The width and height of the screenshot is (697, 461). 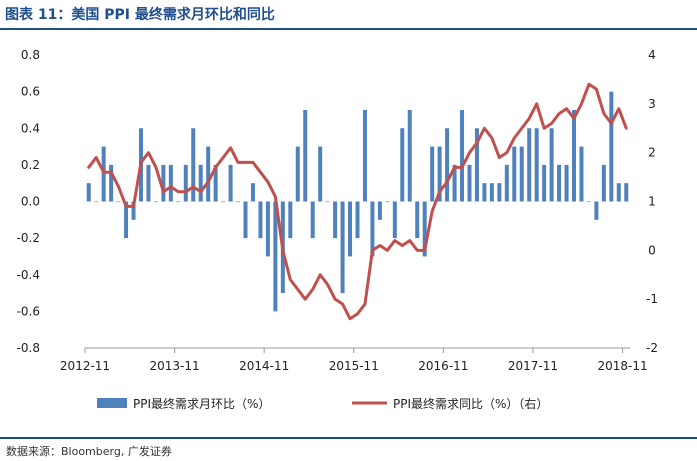 I want to click on title-divider, so click(x=348, y=29).